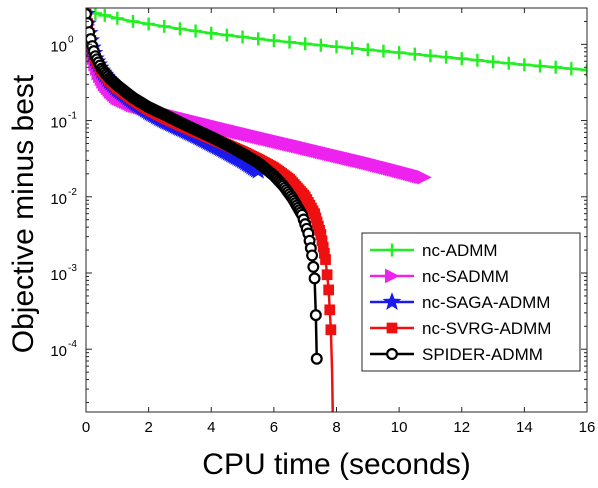 The height and width of the screenshot is (488, 598). Describe the element at coordinates (524, 427) in the screenshot. I see `x-tick-label: 14` at that location.